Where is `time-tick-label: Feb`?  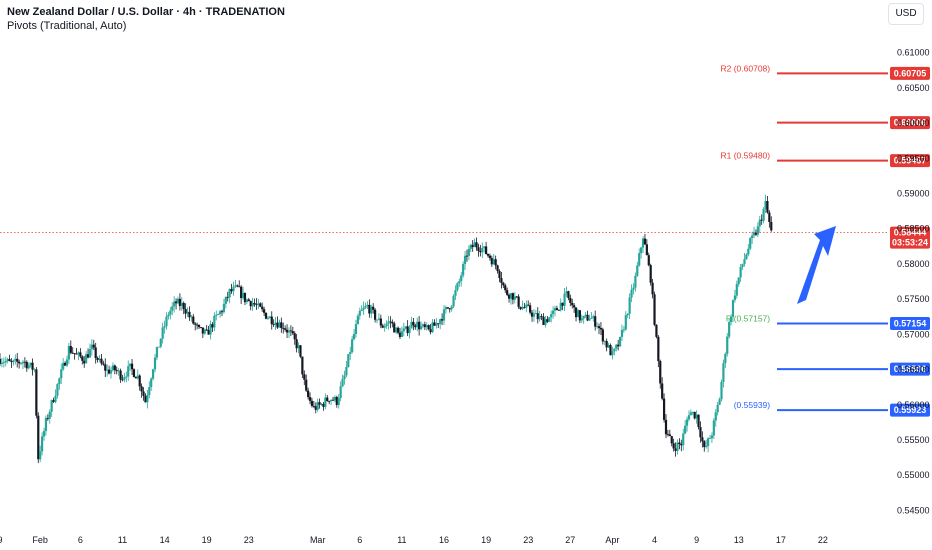
time-tick-label: Feb is located at coordinates (40, 540).